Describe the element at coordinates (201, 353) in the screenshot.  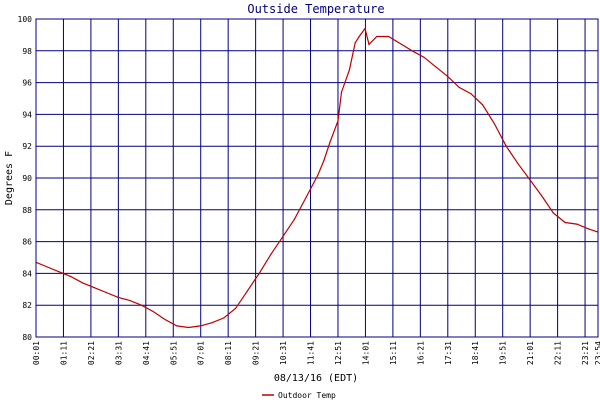
I see `x-tick-label: 07:01` at that location.